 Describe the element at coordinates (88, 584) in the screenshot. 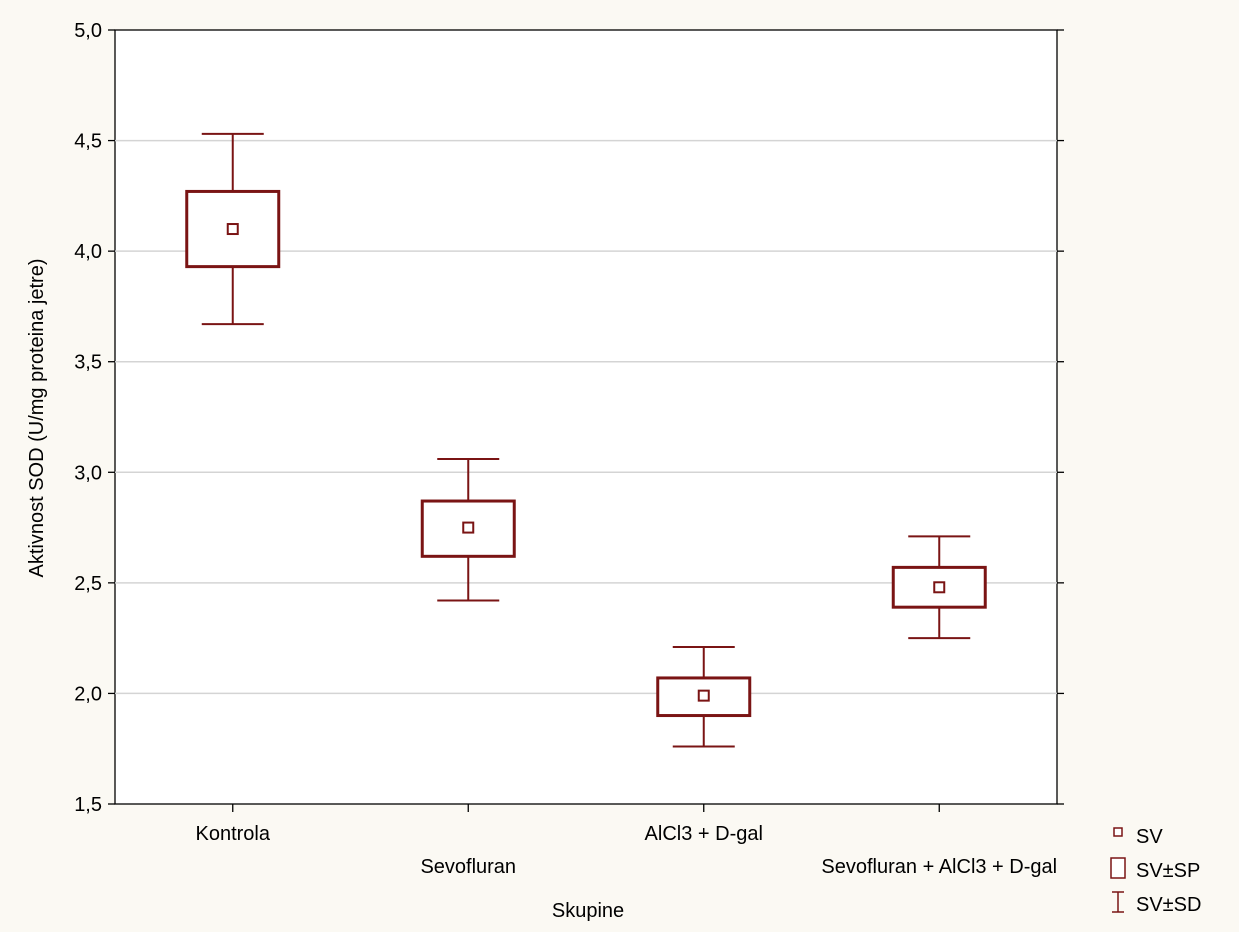

I see `y-tick-label: 2,5` at that location.